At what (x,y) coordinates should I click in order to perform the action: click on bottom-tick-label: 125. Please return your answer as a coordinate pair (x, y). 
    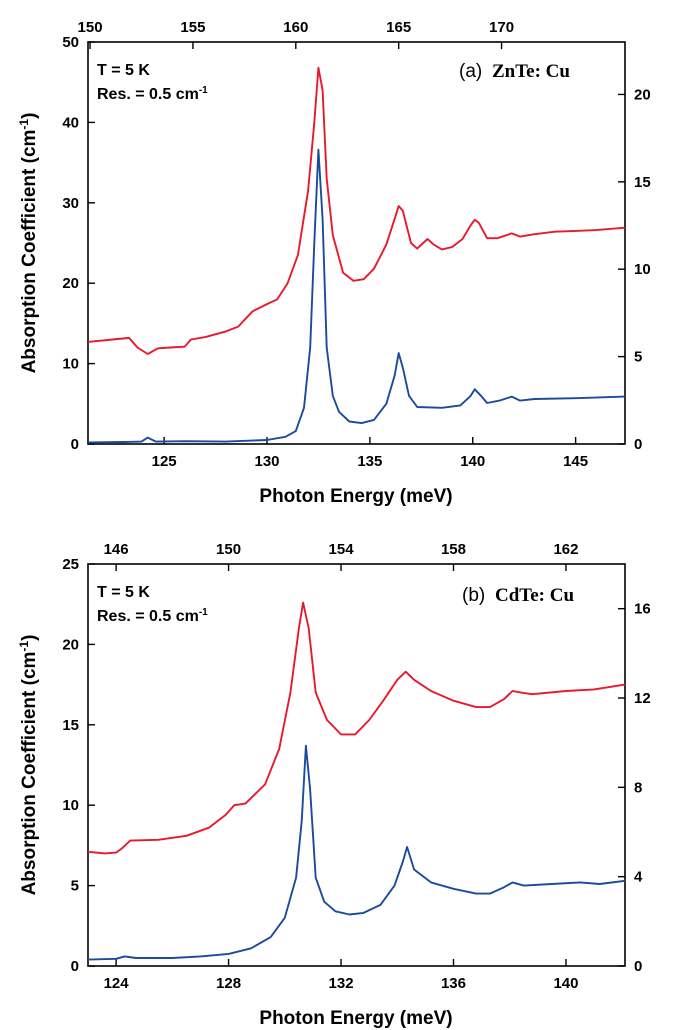
    Looking at the image, I should click on (164, 461).